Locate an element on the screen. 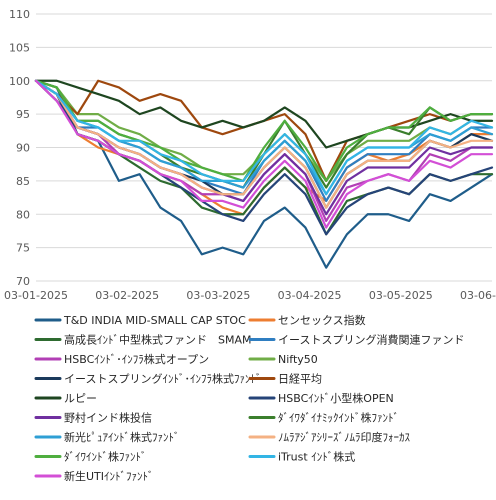 This screenshot has width=496, height=500. y-tick-label: 80 is located at coordinates (23, 214).